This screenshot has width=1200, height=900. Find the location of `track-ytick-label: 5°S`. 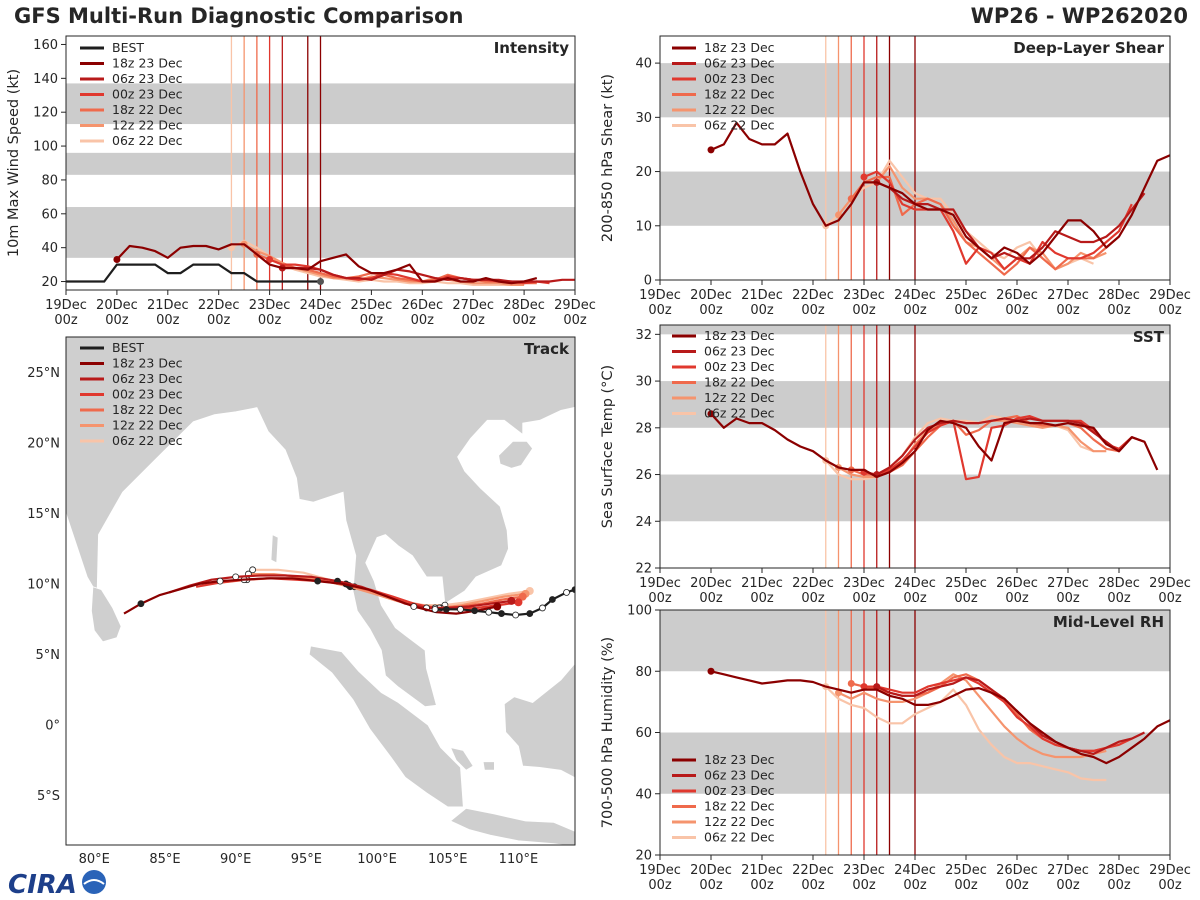

track-ytick-label: 5°S is located at coordinates (48, 796).